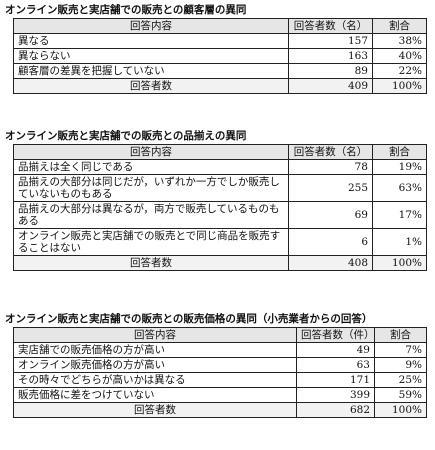 Image resolution: width=435 pixels, height=450 pixels. Describe the element at coordinates (151, 71) in the screenshot. I see `answer-cell: 顧客層の差異を把握していない` at that location.